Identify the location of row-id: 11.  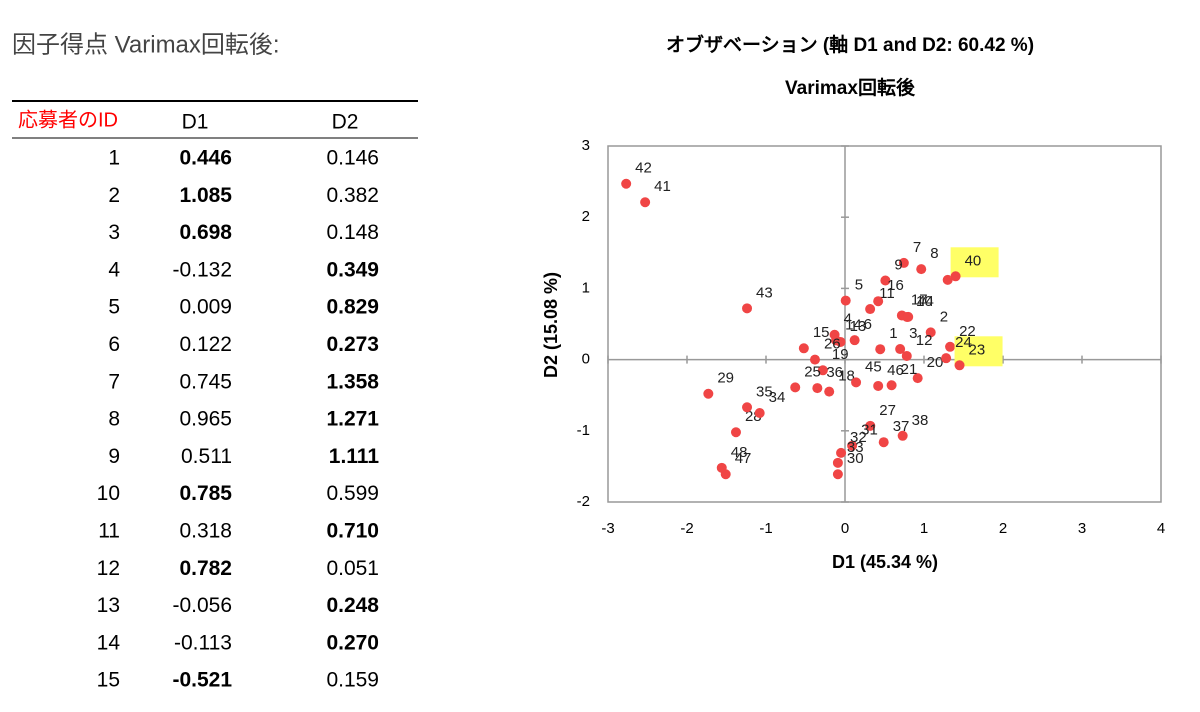
(109, 531).